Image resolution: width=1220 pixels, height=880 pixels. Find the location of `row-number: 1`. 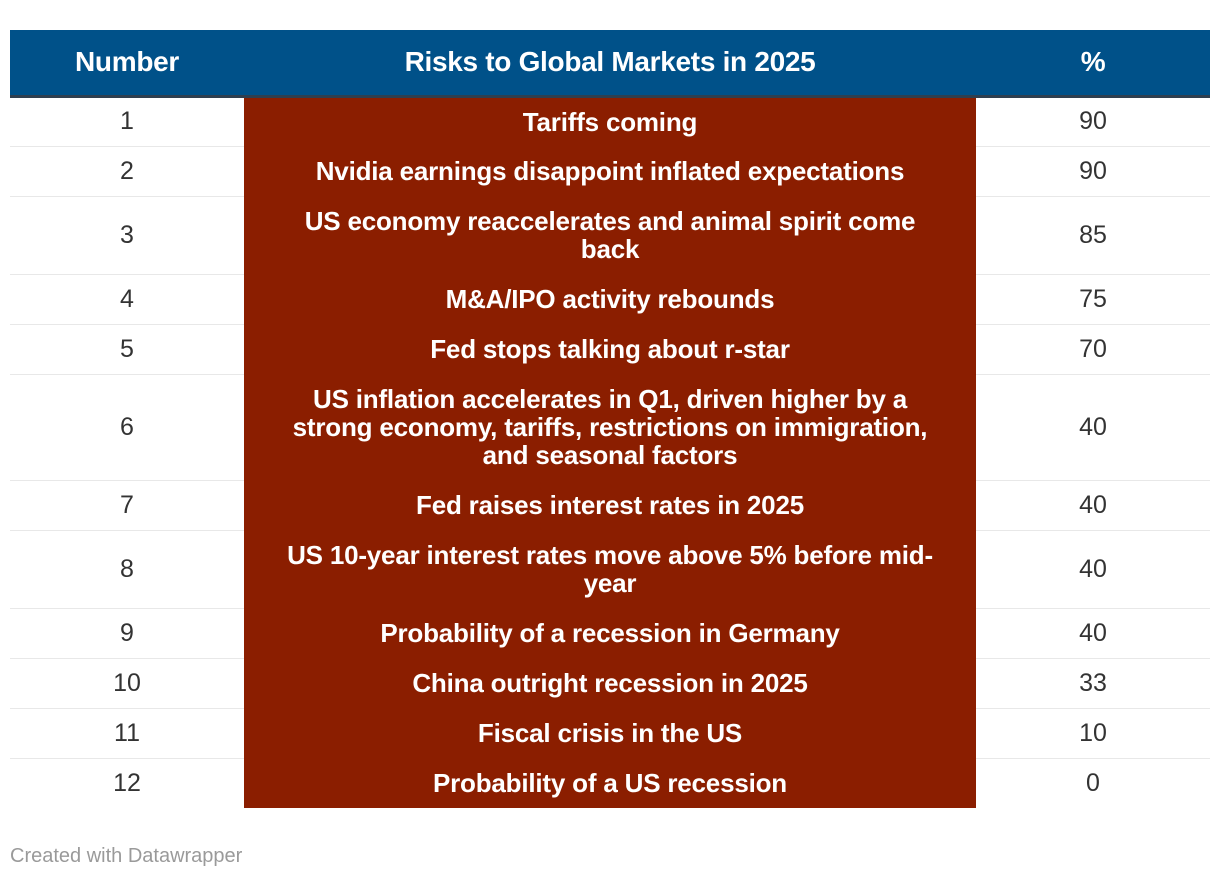

row-number: 1 is located at coordinates (127, 121).